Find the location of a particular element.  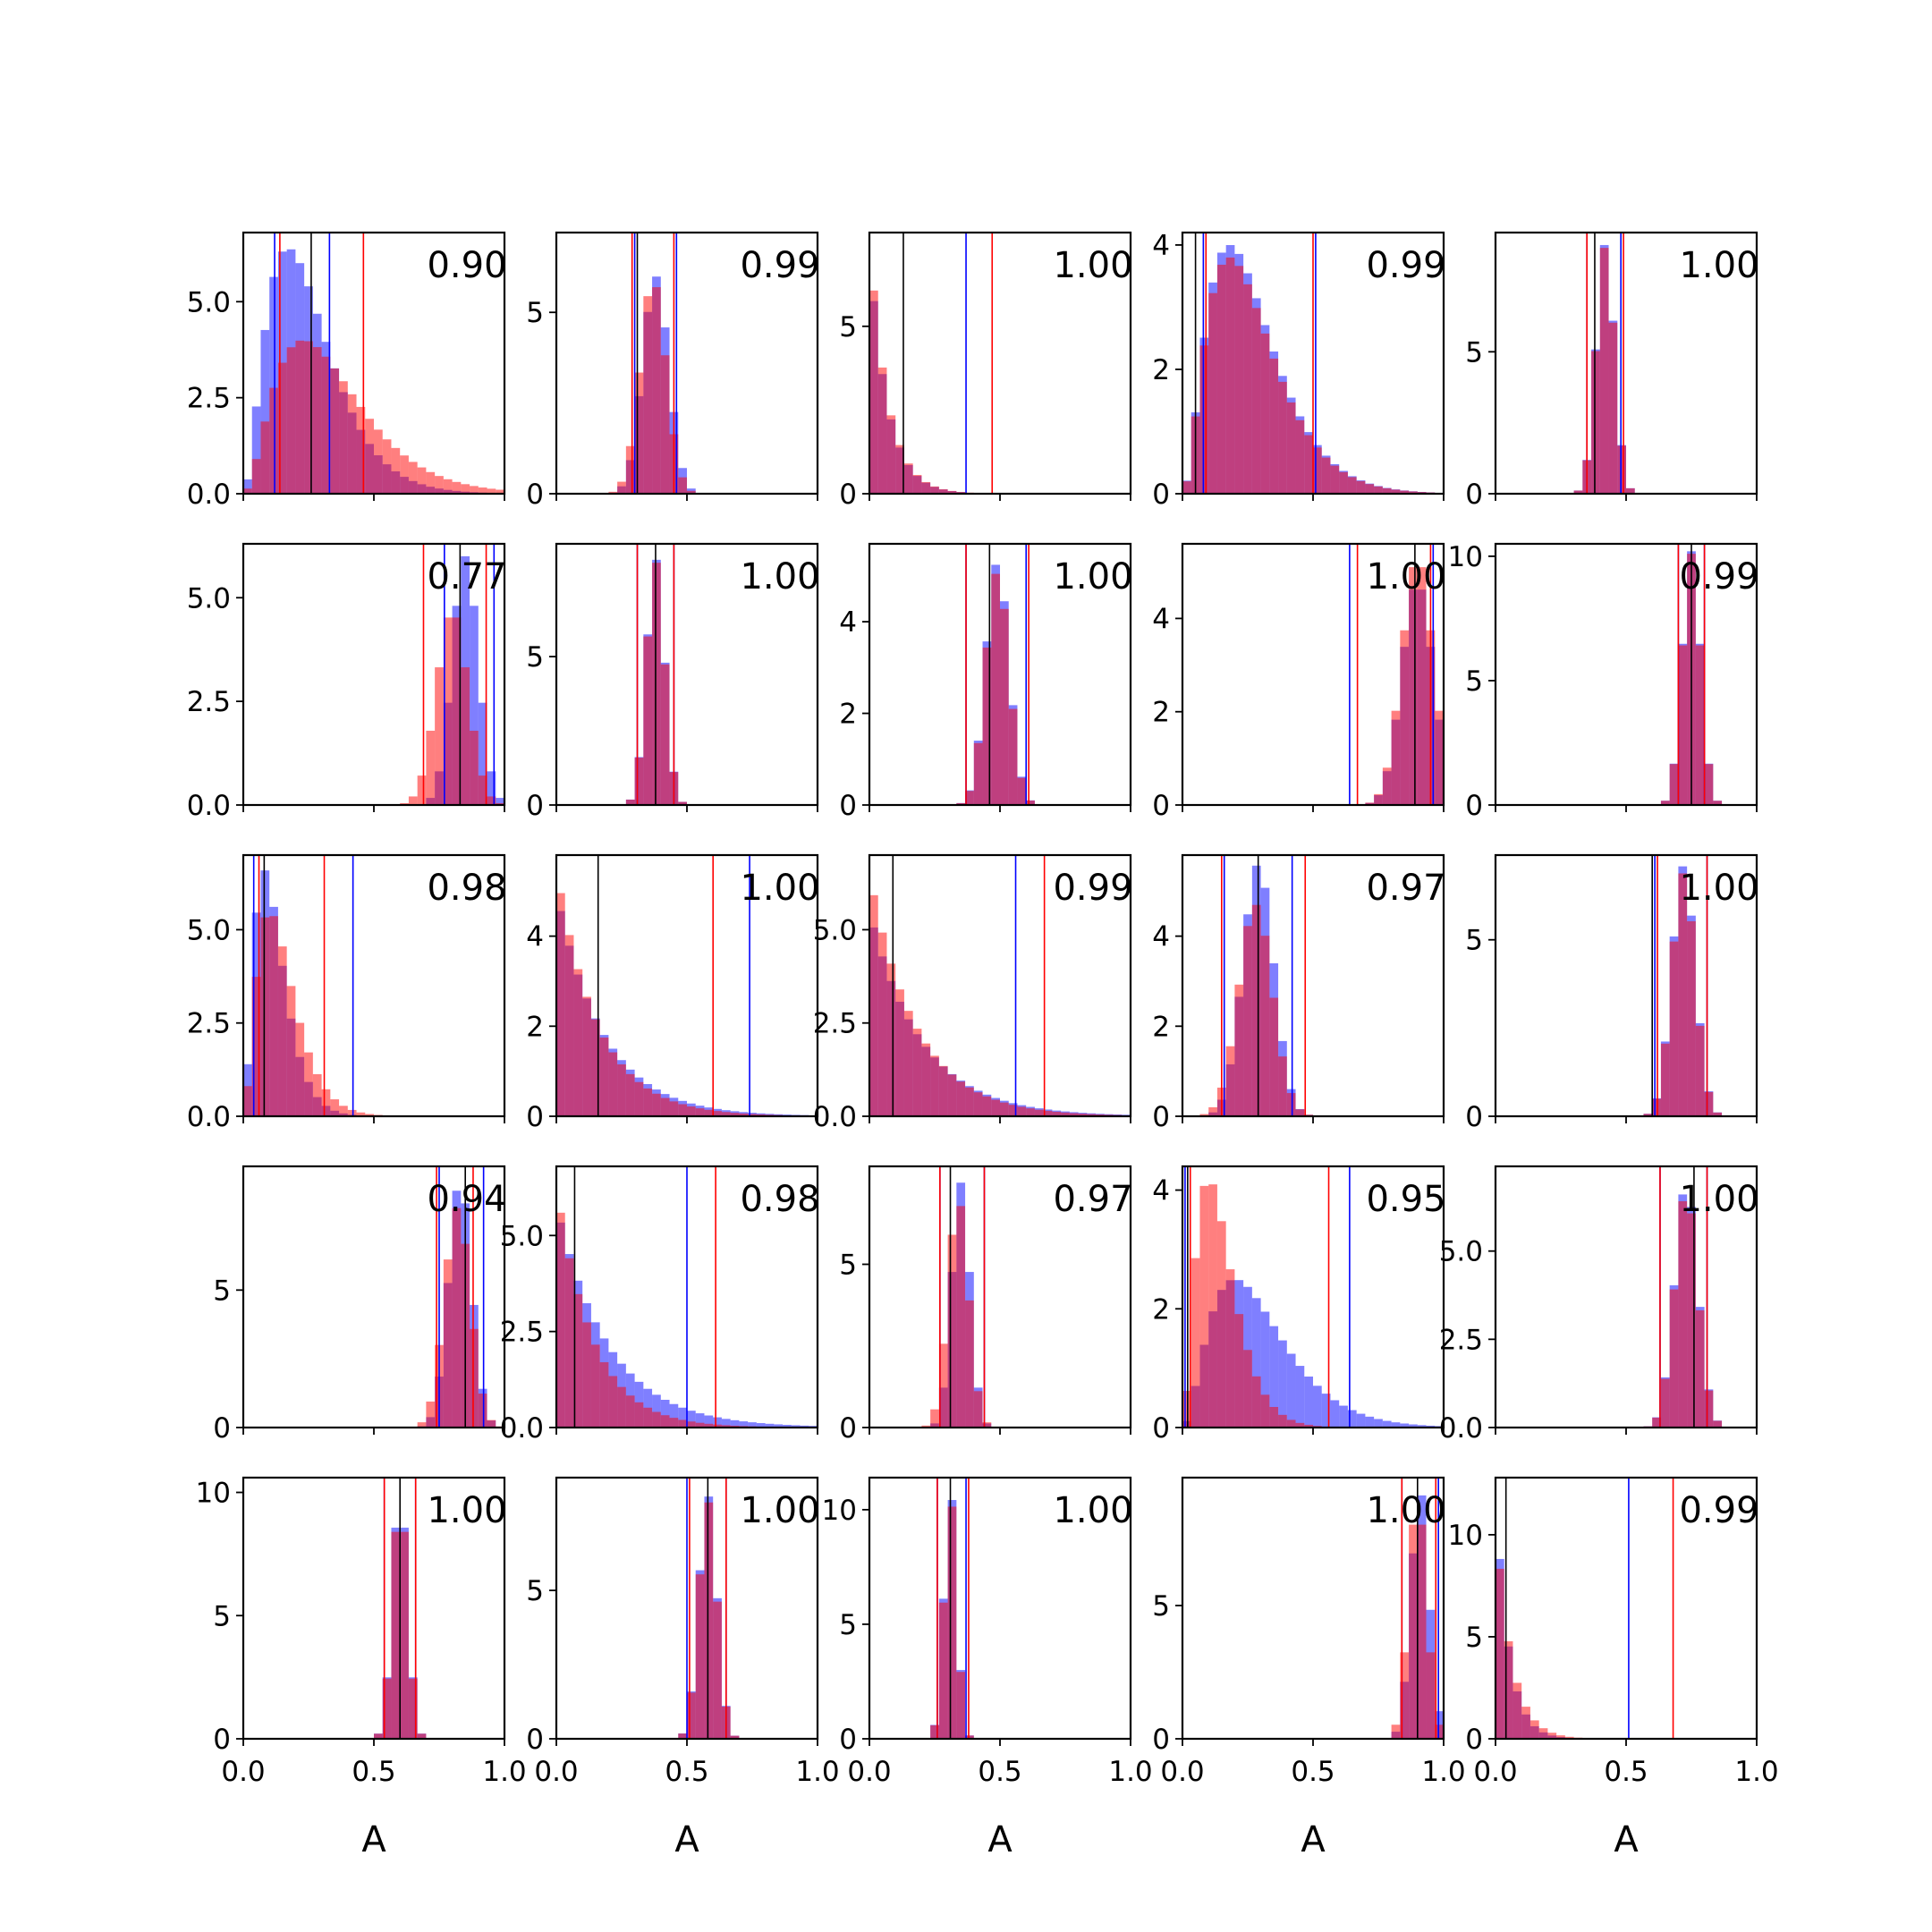

y-tick-label: 10 is located at coordinates (213, 1494).